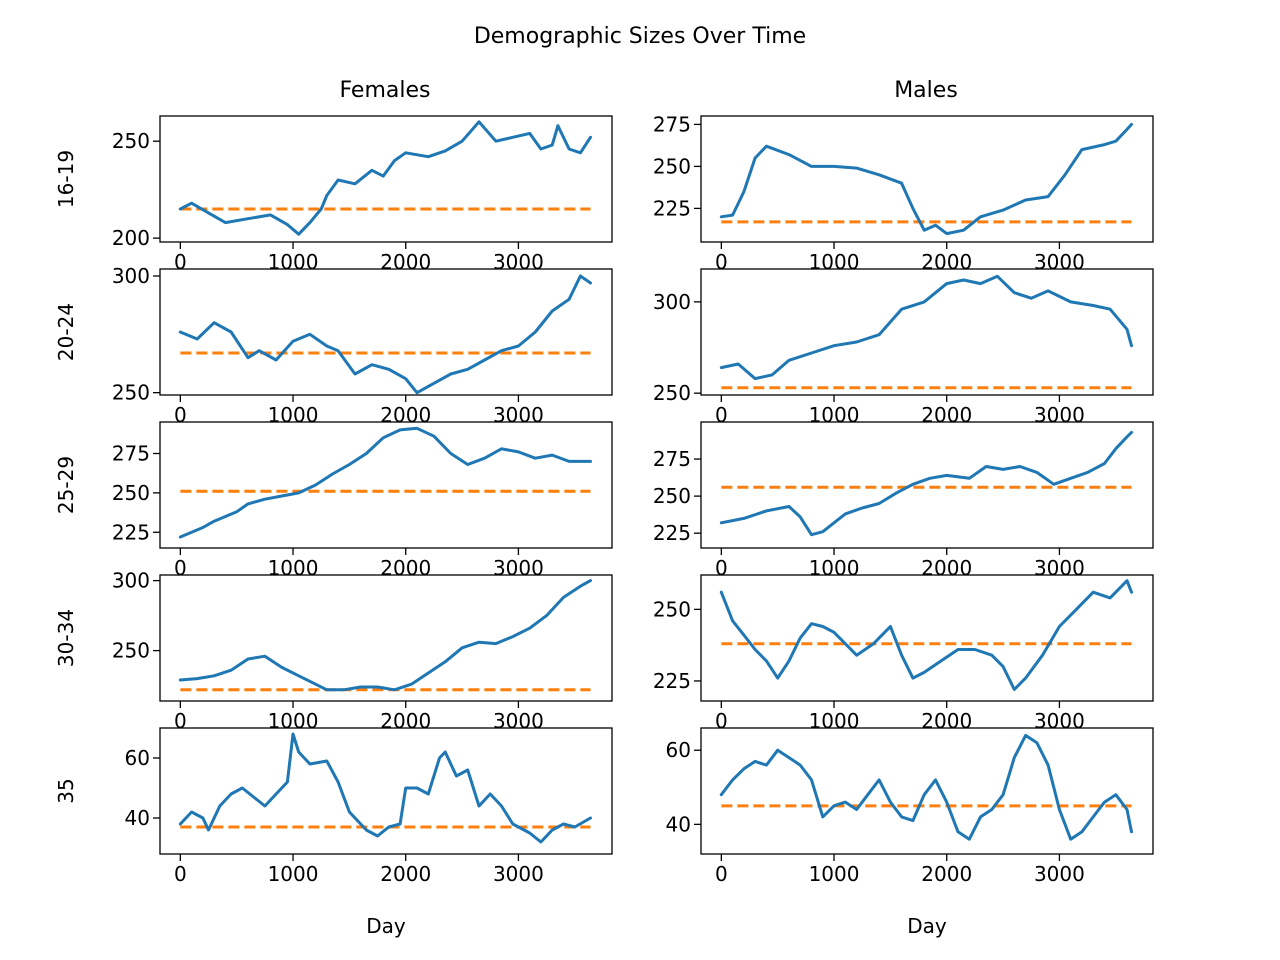 This screenshot has width=1280, height=960. What do you see at coordinates (131, 238) in the screenshot?
I see `y-tick-label-females-16-19-200: 200` at bounding box center [131, 238].